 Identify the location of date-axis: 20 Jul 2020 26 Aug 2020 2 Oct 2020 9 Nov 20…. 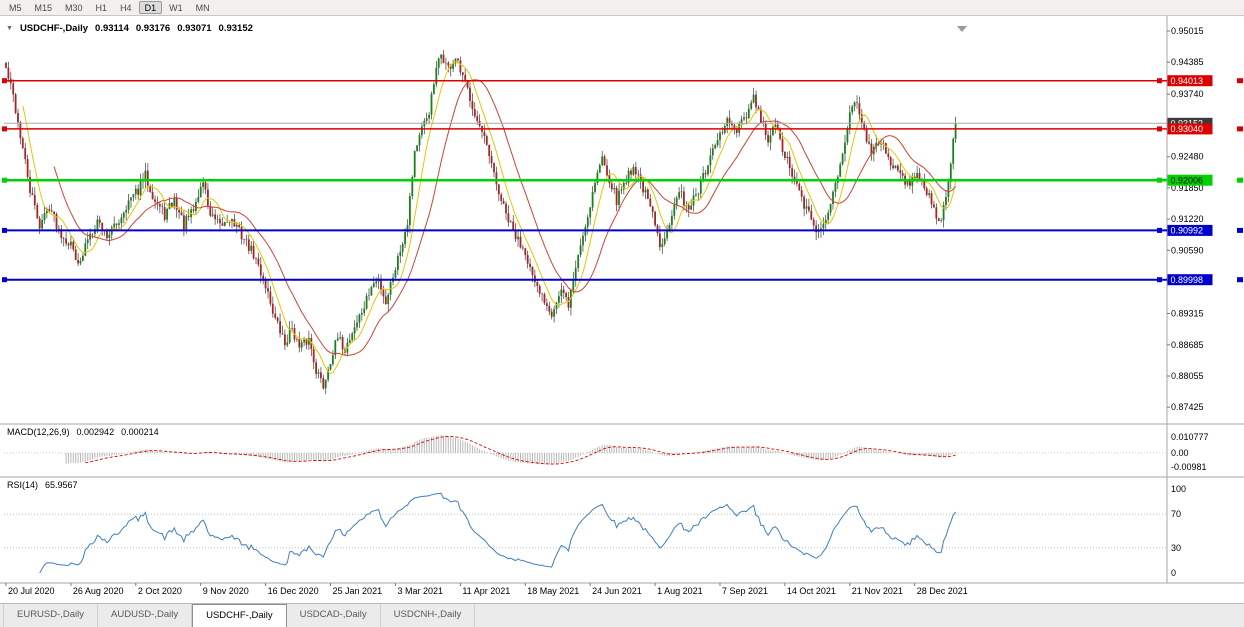
(486, 589).